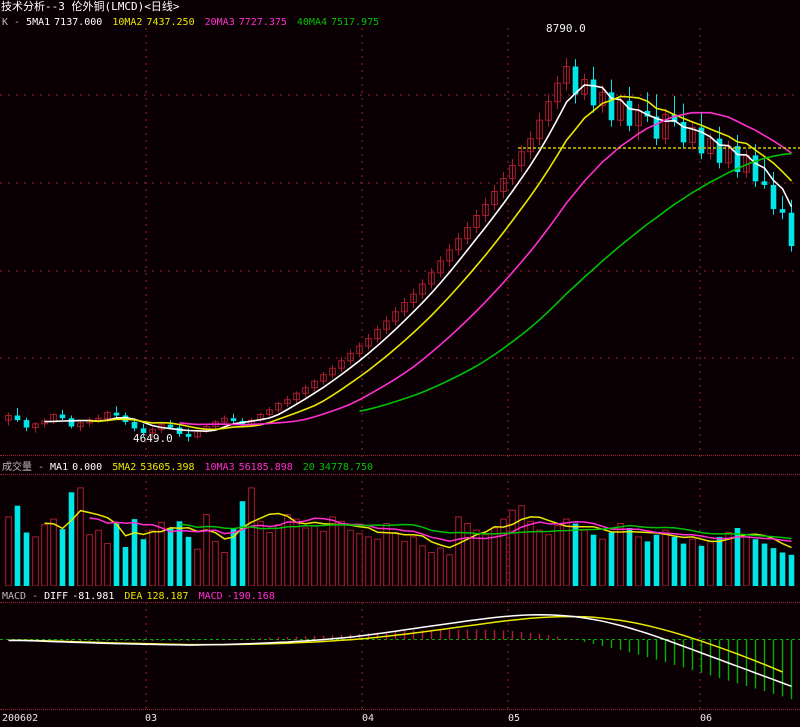  What do you see at coordinates (400, 474) in the screenshot?
I see `volume-panel-divider` at bounding box center [400, 474].